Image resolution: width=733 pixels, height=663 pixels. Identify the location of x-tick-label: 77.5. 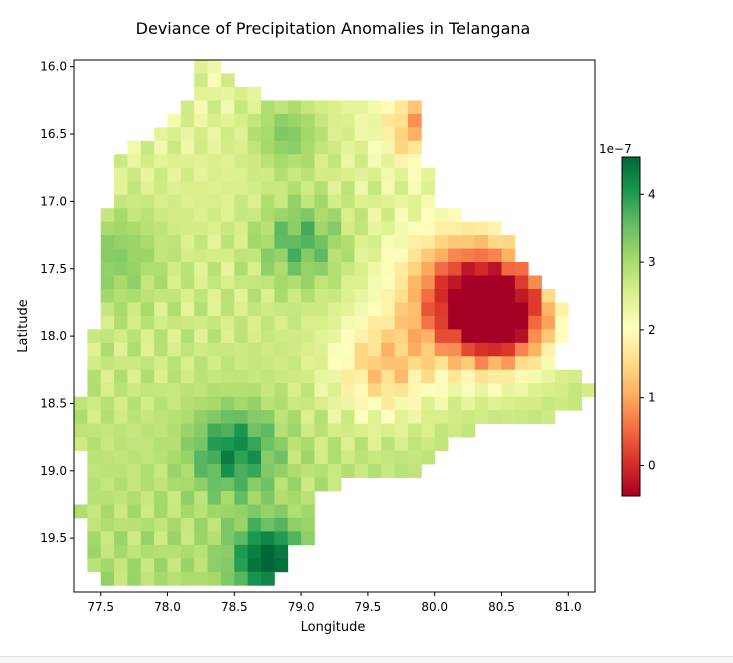
(100, 607).